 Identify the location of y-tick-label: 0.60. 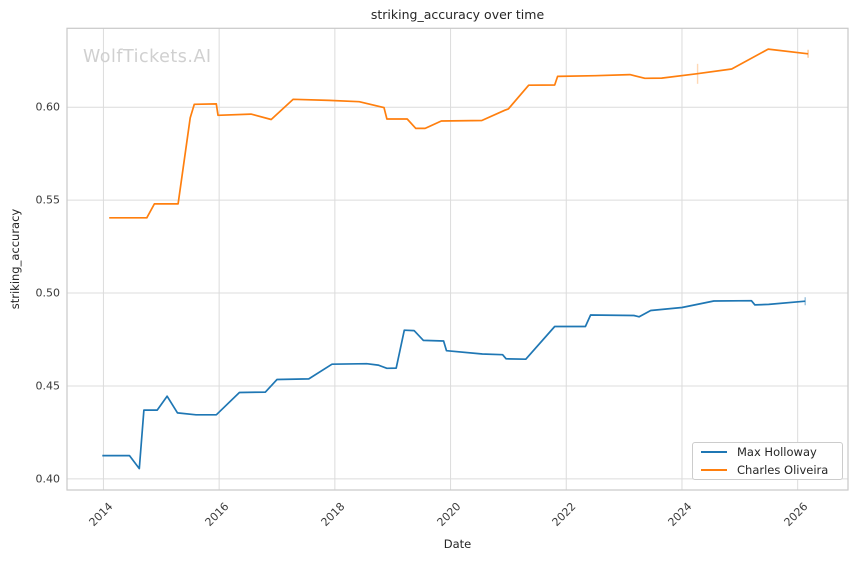
(48, 107).